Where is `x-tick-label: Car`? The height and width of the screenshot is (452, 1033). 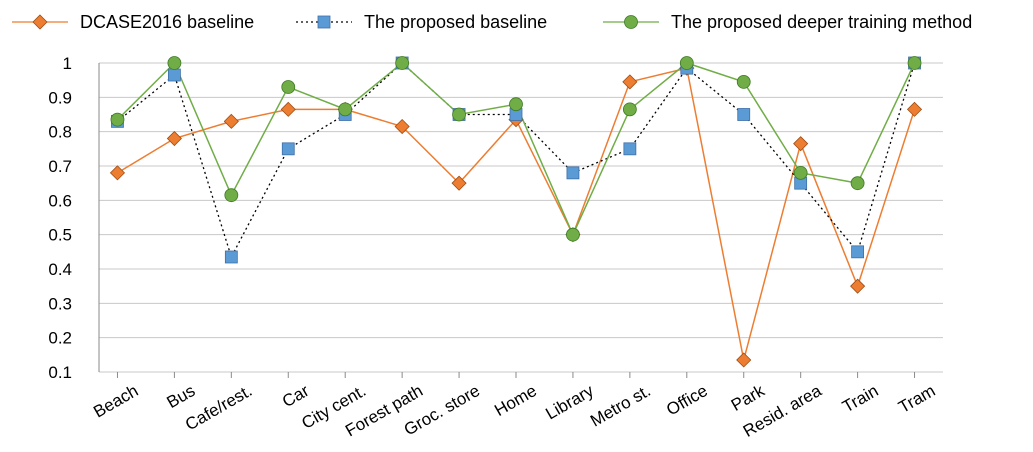 x-tick-label: Car is located at coordinates (296, 396).